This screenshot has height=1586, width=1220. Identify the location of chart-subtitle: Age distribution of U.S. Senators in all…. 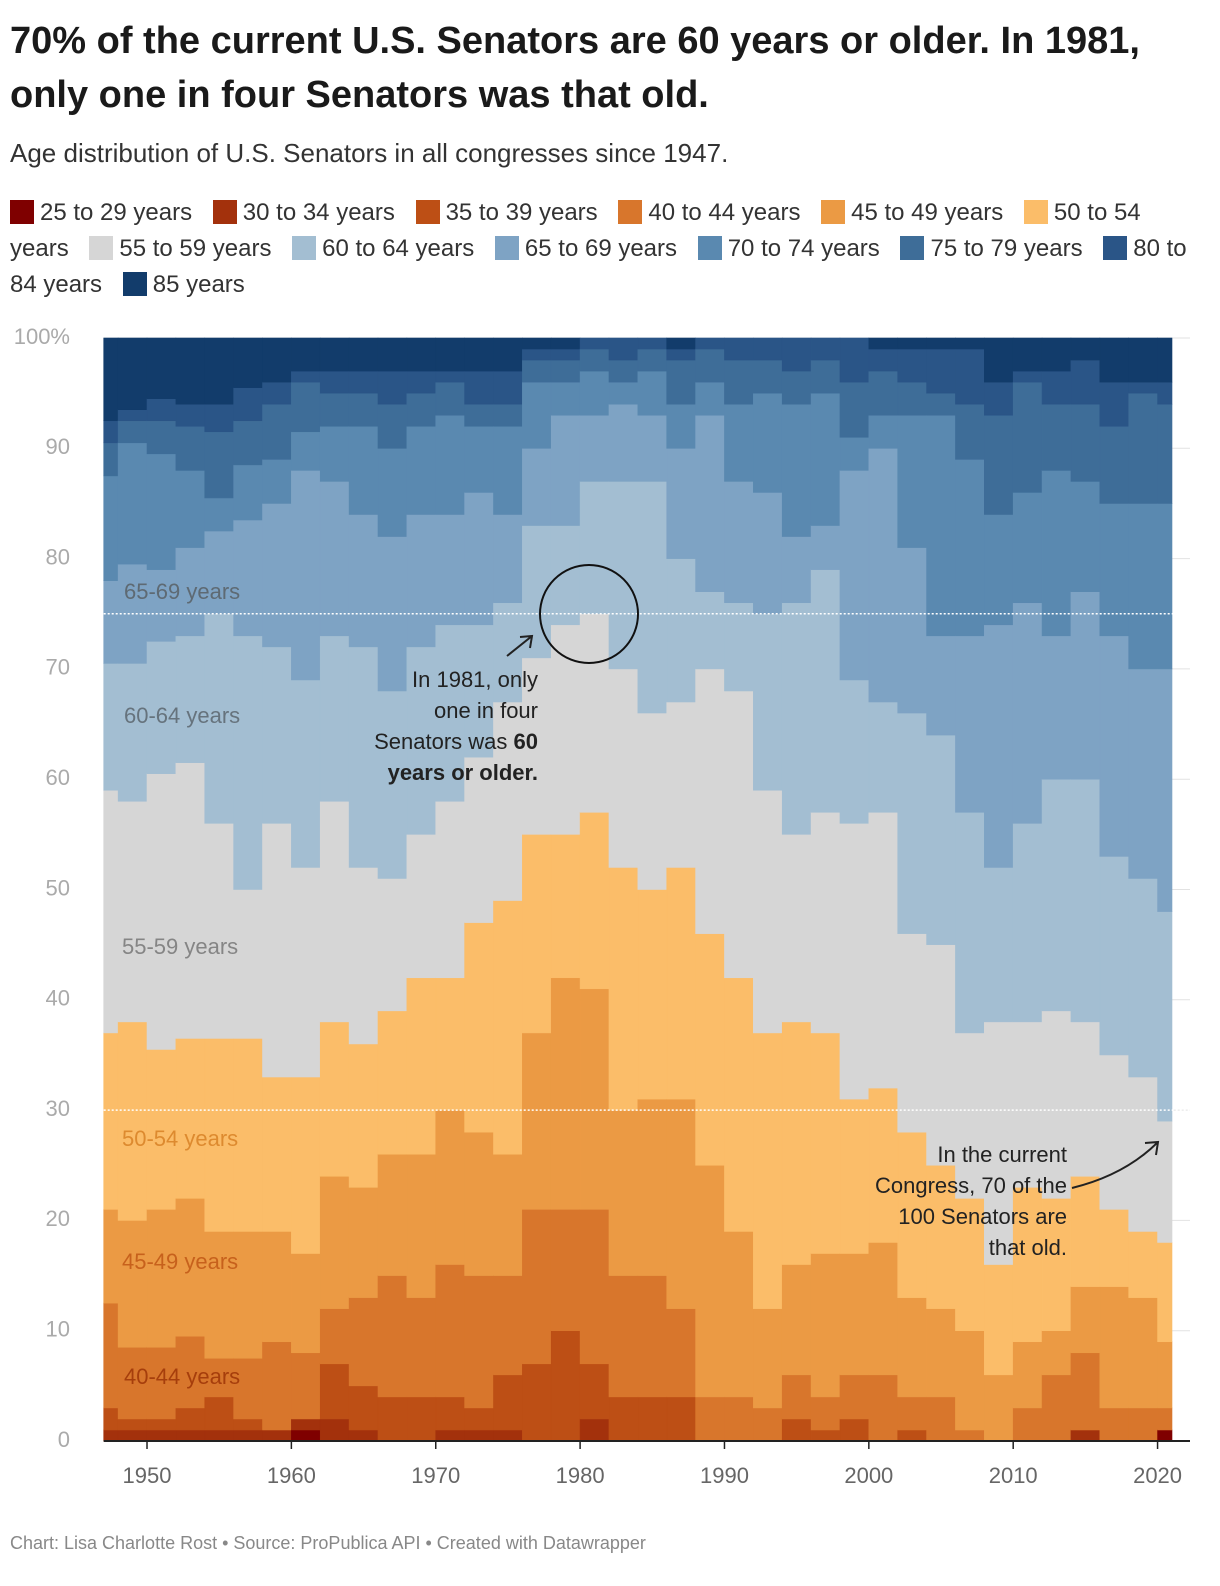
(369, 153).